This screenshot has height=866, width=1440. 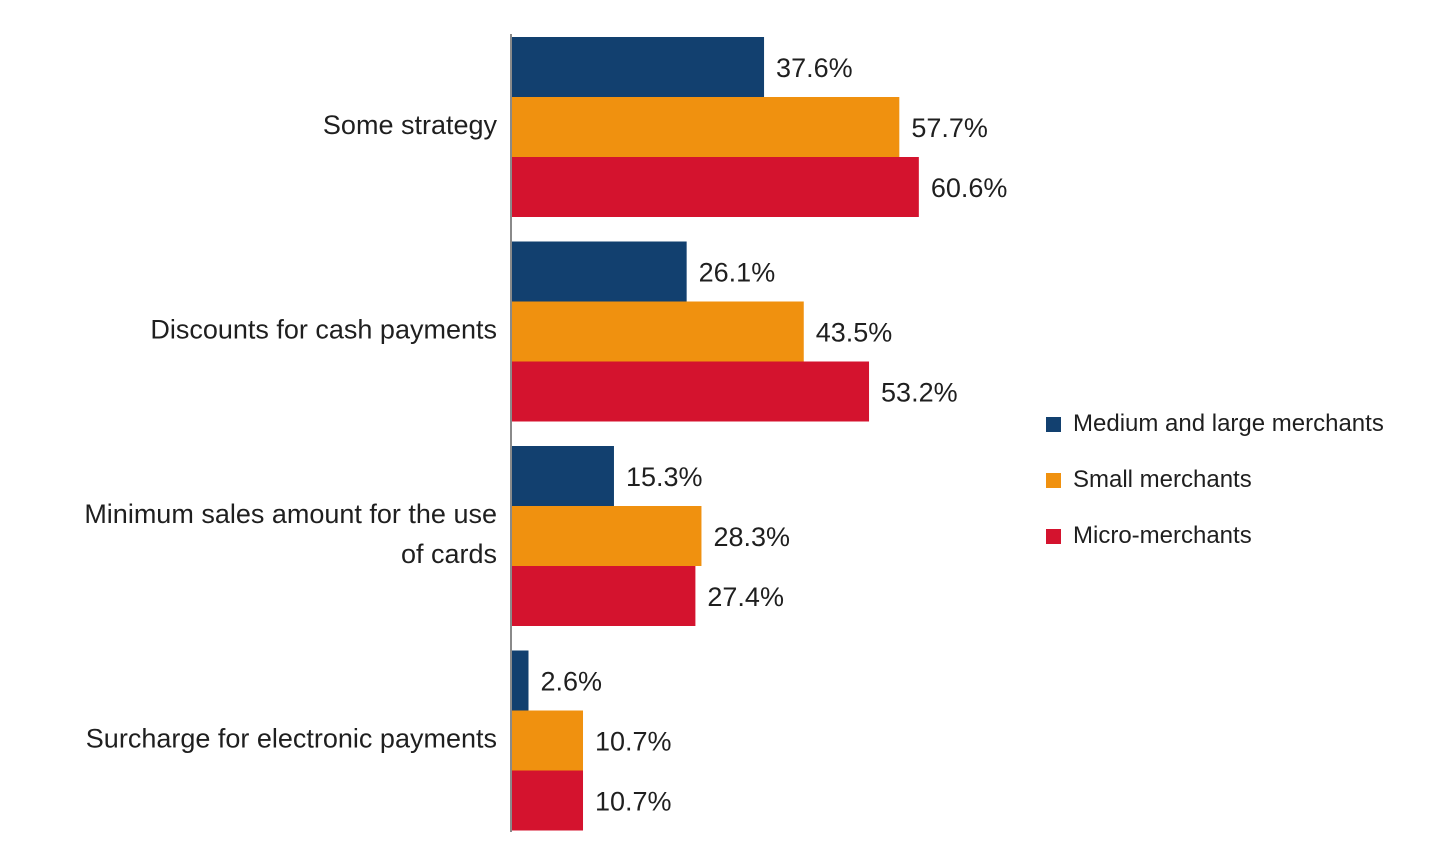 What do you see at coordinates (814, 68) in the screenshot?
I see `data-label-1-series-1: 37.6%` at bounding box center [814, 68].